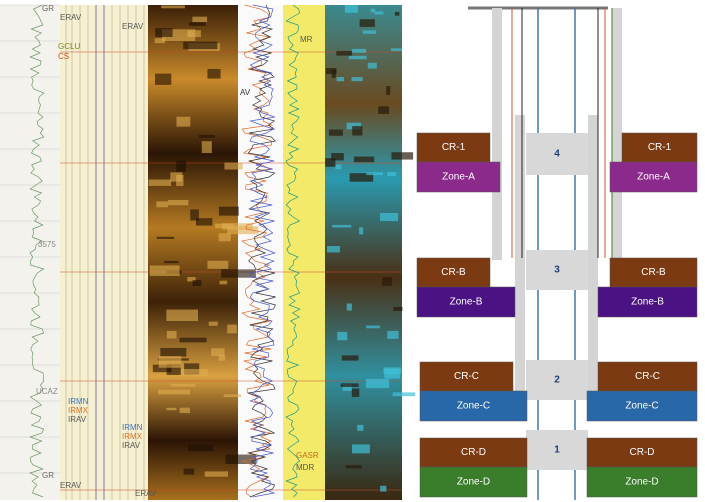  What do you see at coordinates (557, 270) in the screenshot?
I see `stage-number: 3` at bounding box center [557, 270].